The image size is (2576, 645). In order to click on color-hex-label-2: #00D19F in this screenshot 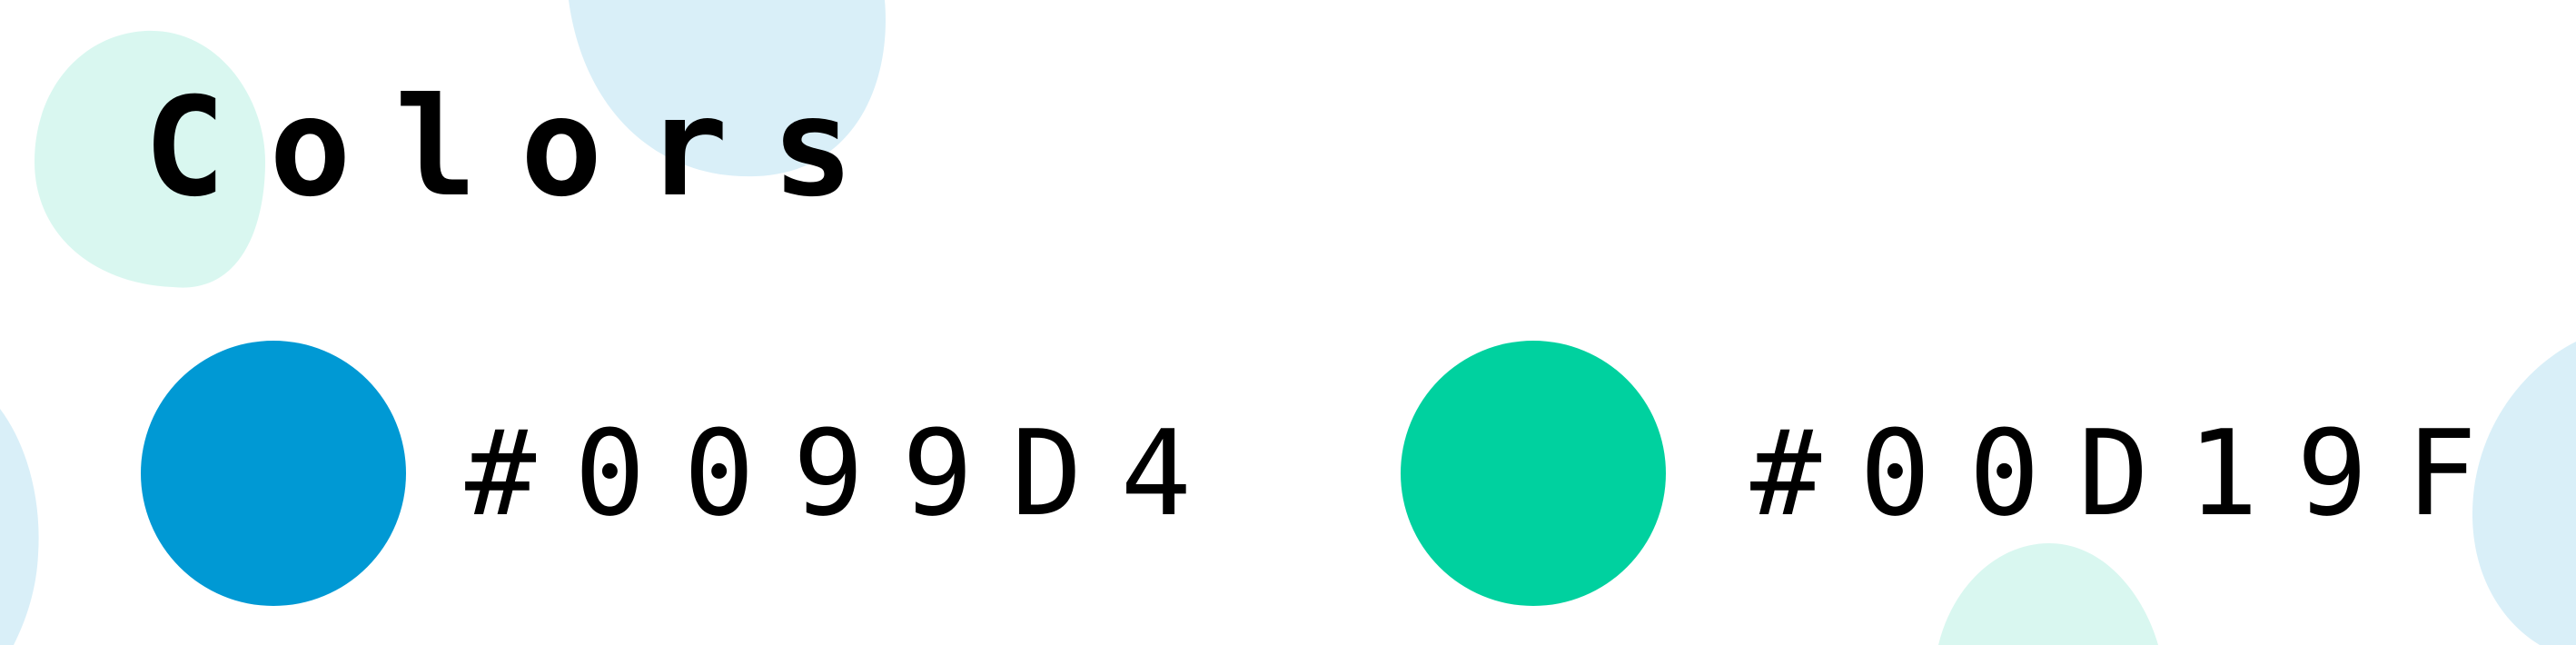, I will do `click(2132, 473)`.